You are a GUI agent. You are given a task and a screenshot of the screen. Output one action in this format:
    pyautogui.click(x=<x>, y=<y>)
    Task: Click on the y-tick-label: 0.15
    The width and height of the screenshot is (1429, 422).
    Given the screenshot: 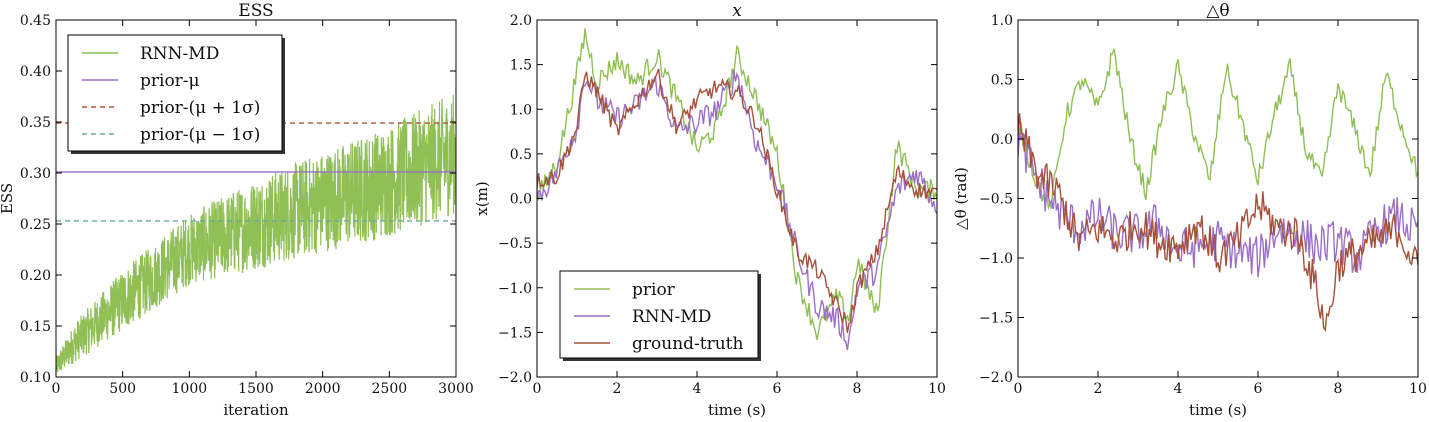 What is the action you would take?
    pyautogui.click(x=35, y=327)
    